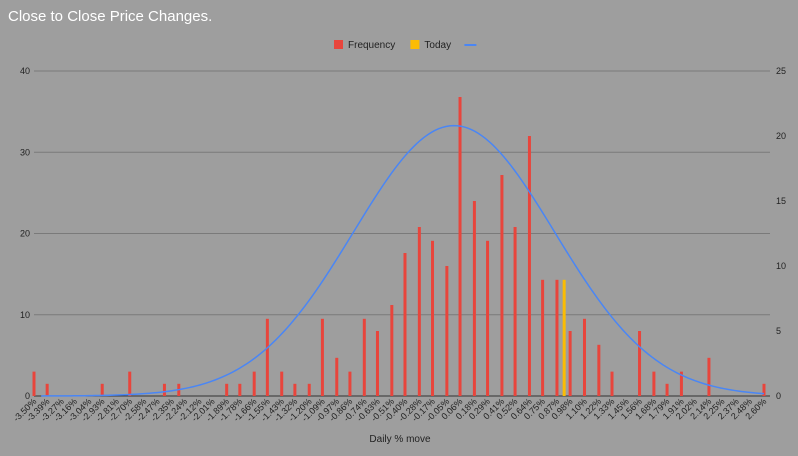  I want to click on y-tick-label: 20, so click(25, 234).